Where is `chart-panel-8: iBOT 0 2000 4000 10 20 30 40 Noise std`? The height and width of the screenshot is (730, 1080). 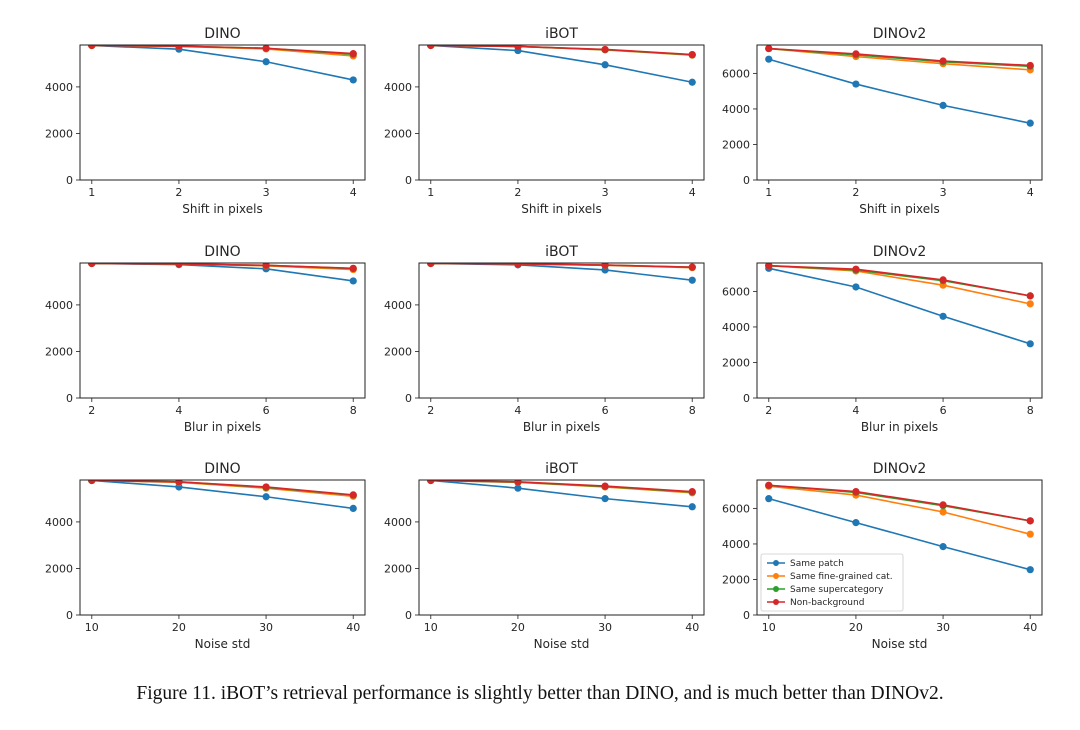
chart-panel-8: iBOT 0 2000 4000 10 20 30 40 Noise std is located at coordinates (544, 556).